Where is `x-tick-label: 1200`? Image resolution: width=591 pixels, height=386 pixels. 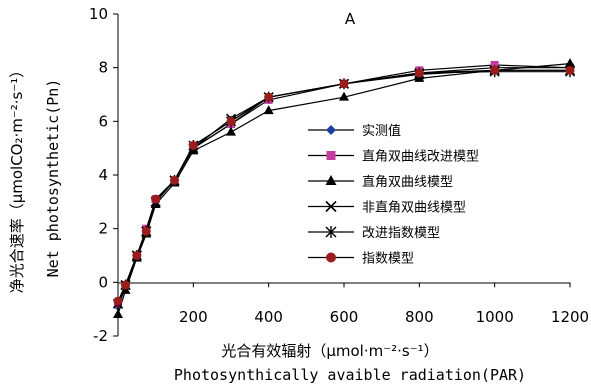 x-tick-label: 1200 is located at coordinates (570, 317).